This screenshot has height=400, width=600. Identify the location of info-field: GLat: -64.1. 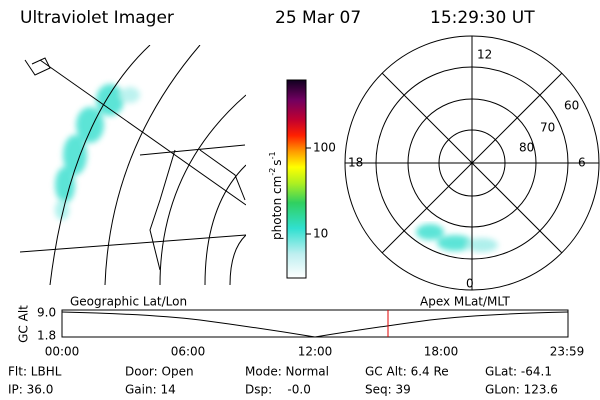
(518, 372).